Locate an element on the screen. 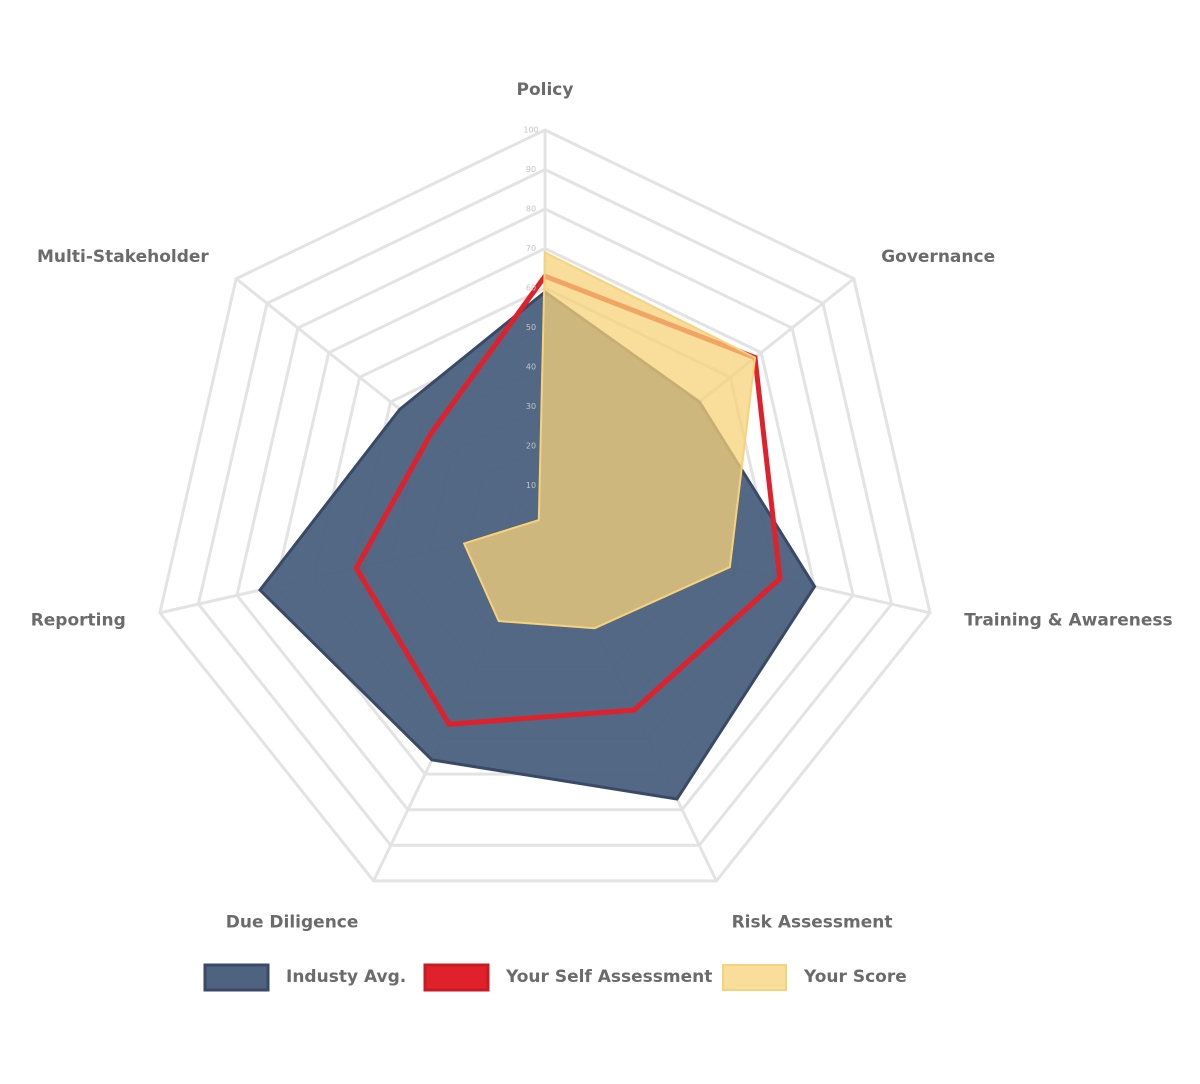 The width and height of the screenshot is (1200, 1084). tick-label: 10 is located at coordinates (531, 485).